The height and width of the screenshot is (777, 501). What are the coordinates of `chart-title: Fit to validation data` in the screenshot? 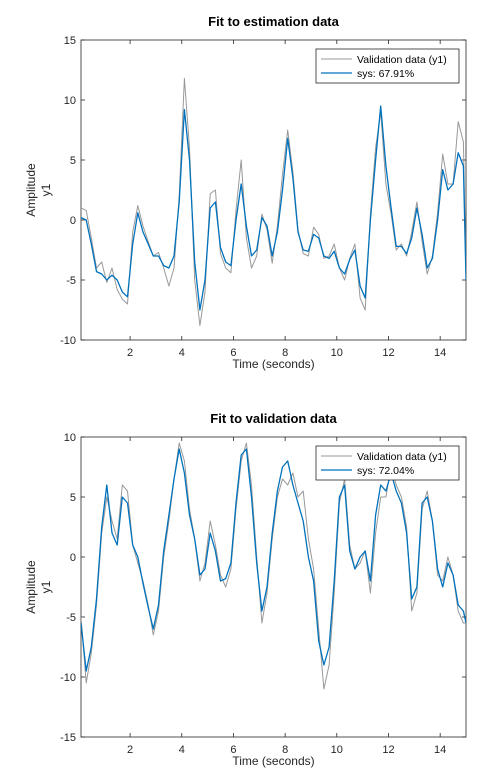 It's located at (273, 418).